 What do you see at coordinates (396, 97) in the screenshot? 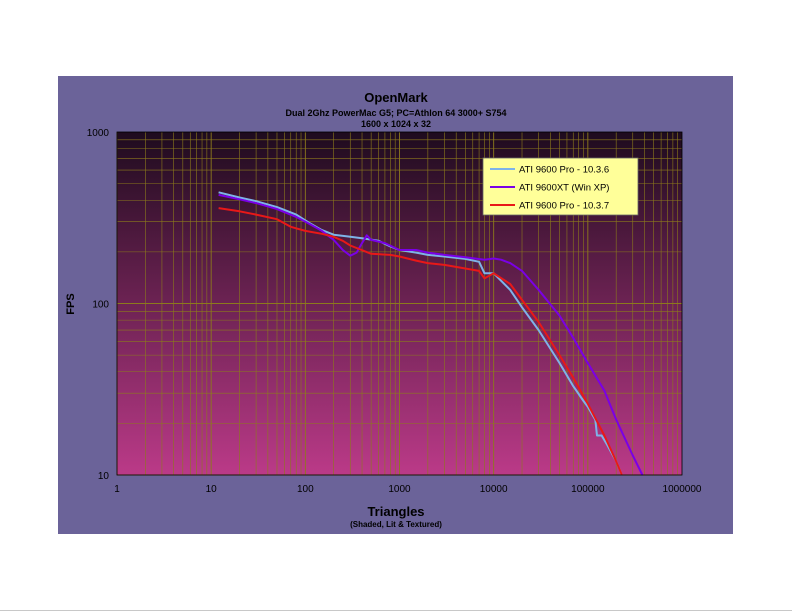
I see `chart-title: OpenMark` at bounding box center [396, 97].